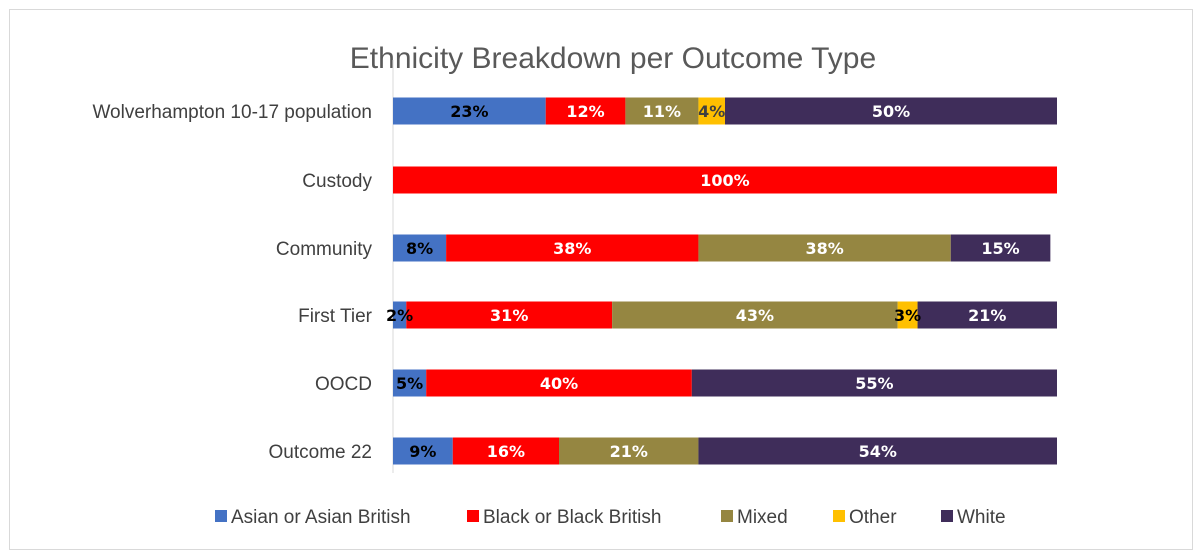  I want to click on data-label-mixed-wolverhampton-10-17-population: 11%, so click(662, 111).